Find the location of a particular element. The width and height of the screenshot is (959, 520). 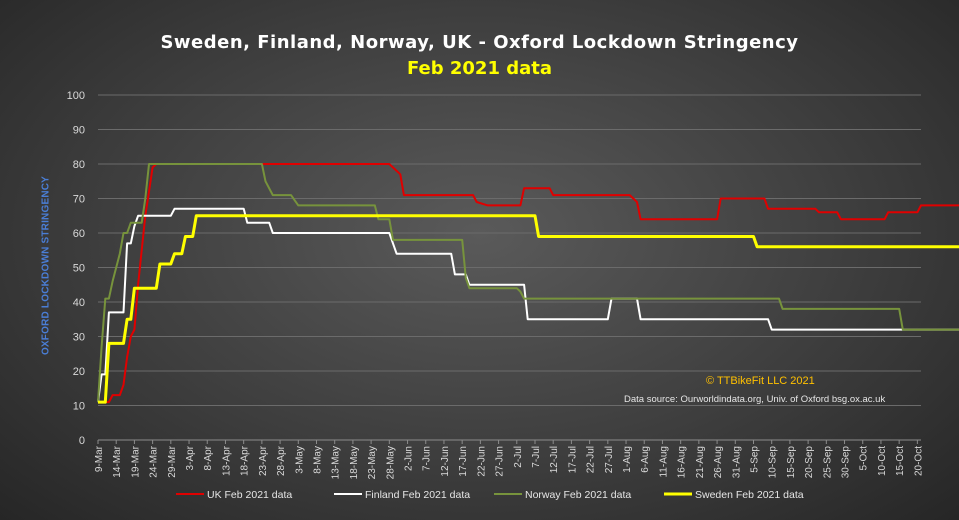

x-tick-label: 10-Oct is located at coordinates (882, 461).